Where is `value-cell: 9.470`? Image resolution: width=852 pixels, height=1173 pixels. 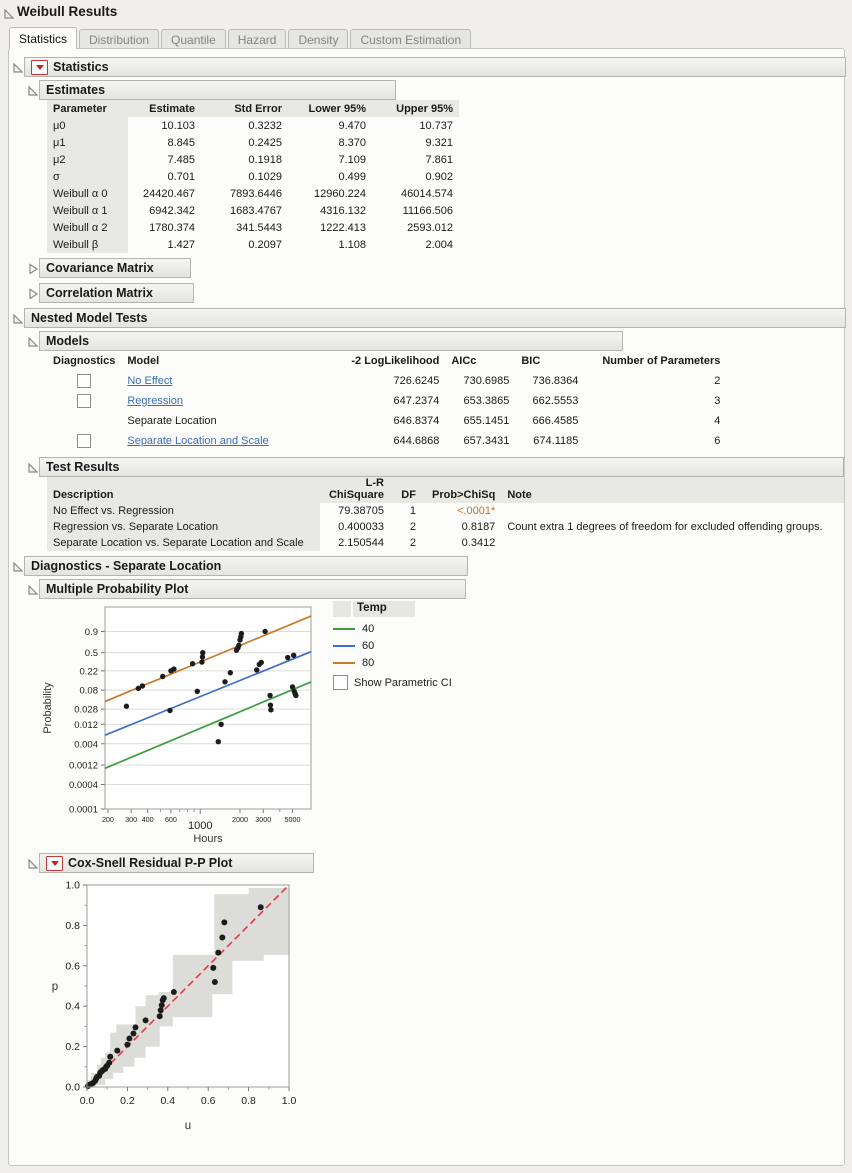
value-cell: 9.470 is located at coordinates (352, 125).